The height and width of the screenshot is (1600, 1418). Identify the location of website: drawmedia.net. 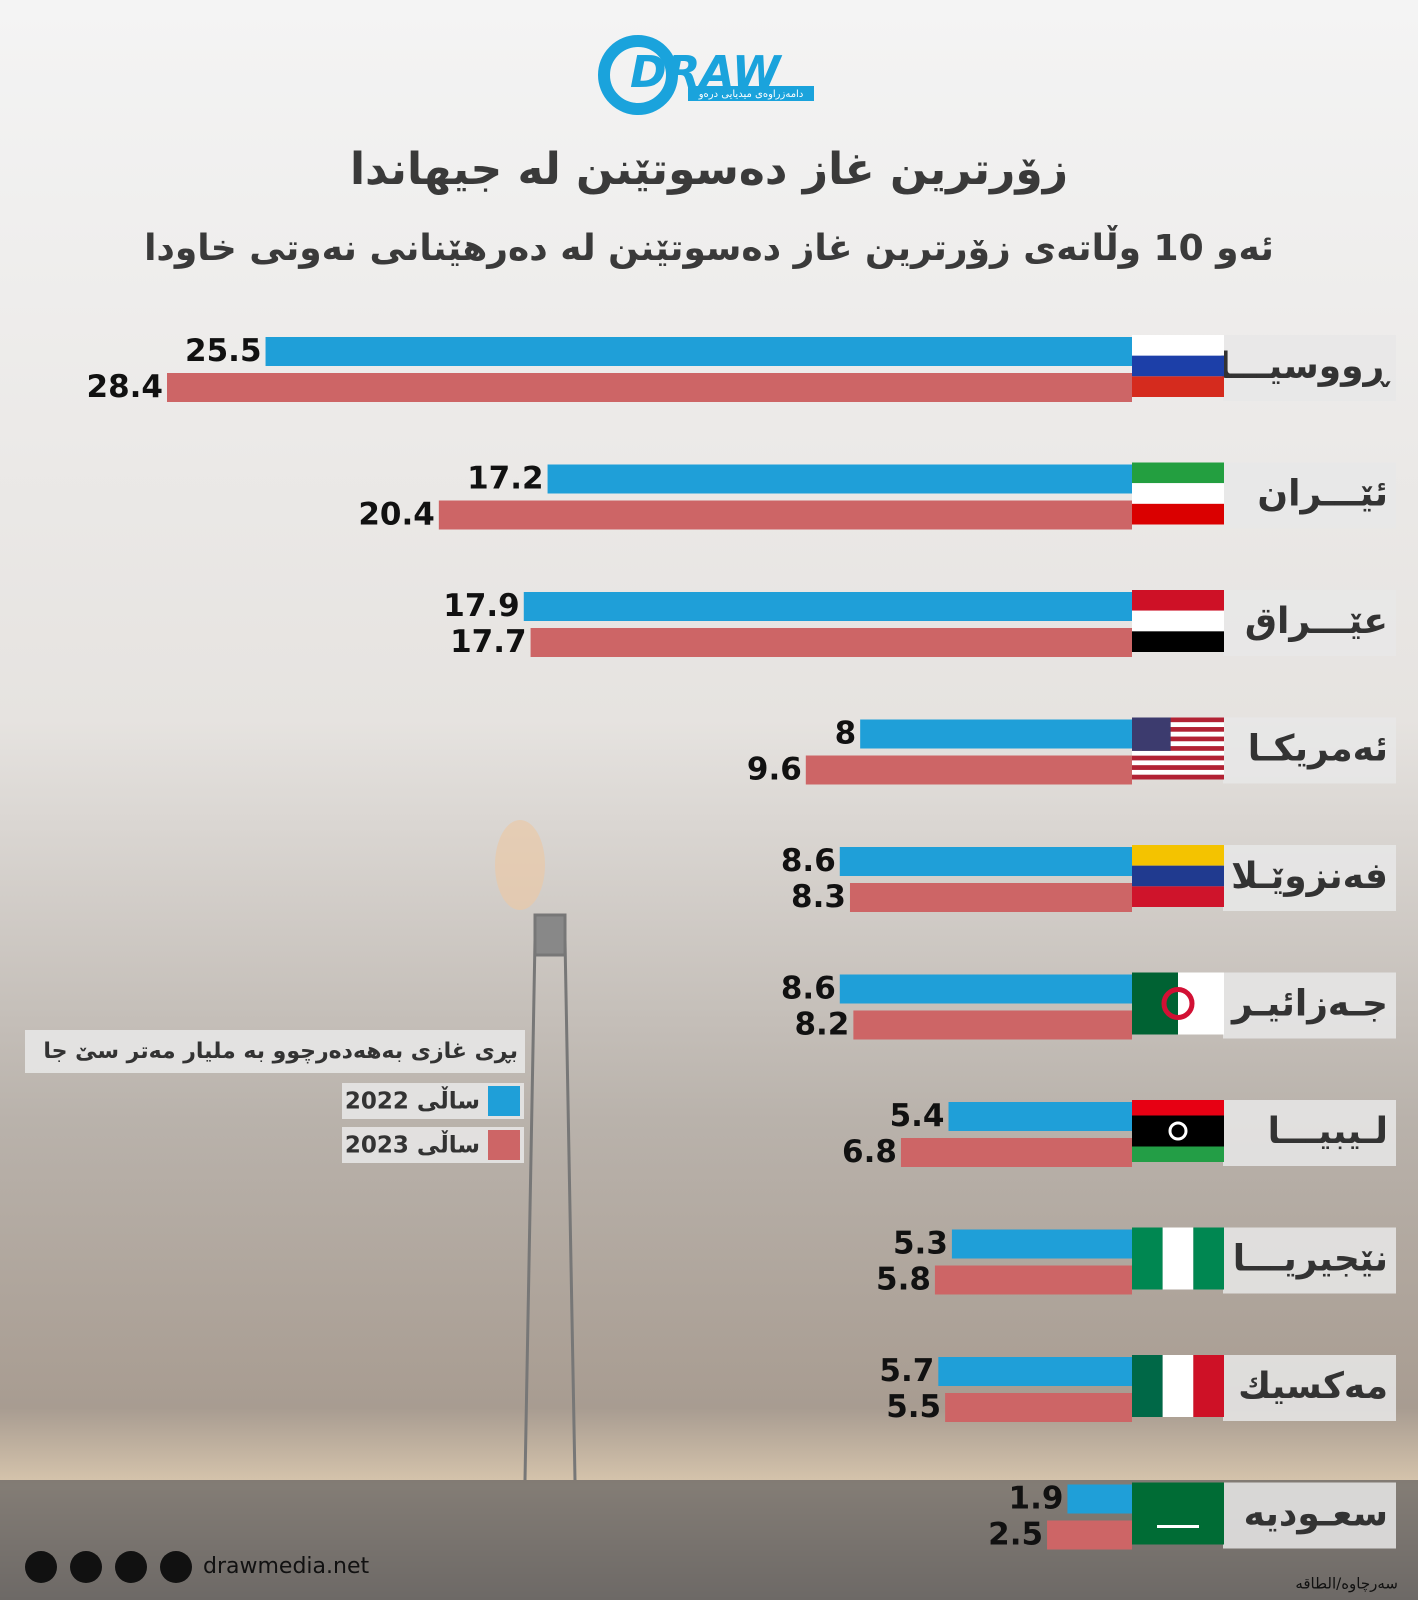
(286, 1566).